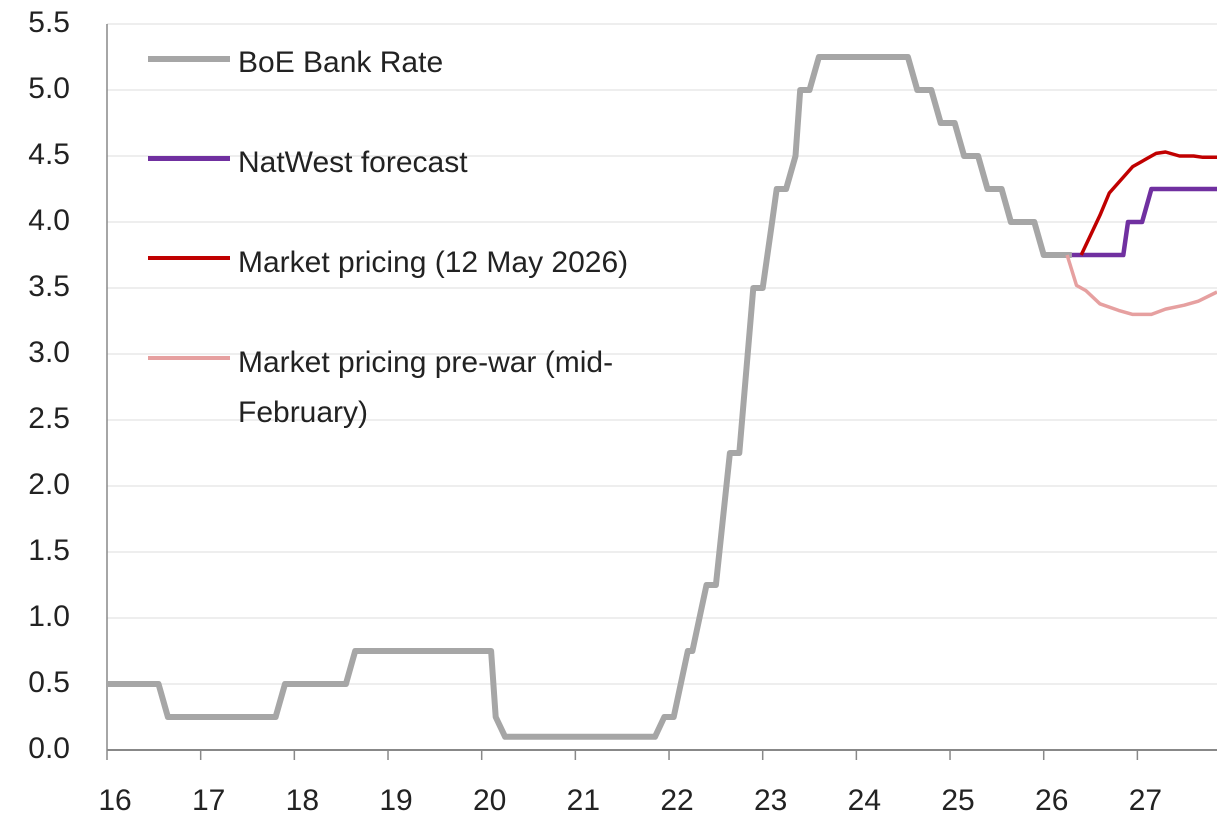 The image size is (1217, 817). Describe the element at coordinates (49, 418) in the screenshot. I see `y-tick-label: 2.5` at that location.